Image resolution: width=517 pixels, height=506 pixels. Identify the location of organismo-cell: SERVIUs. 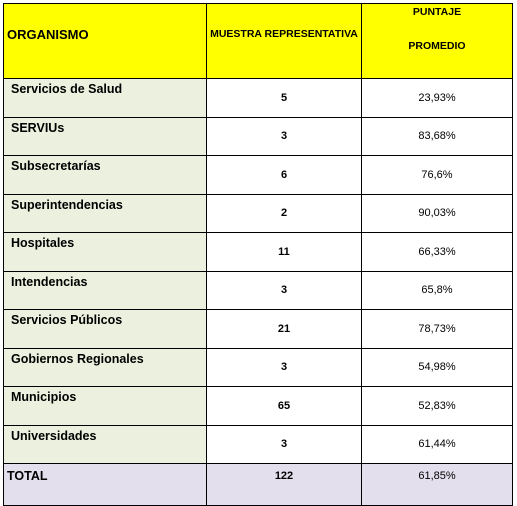
(105, 136).